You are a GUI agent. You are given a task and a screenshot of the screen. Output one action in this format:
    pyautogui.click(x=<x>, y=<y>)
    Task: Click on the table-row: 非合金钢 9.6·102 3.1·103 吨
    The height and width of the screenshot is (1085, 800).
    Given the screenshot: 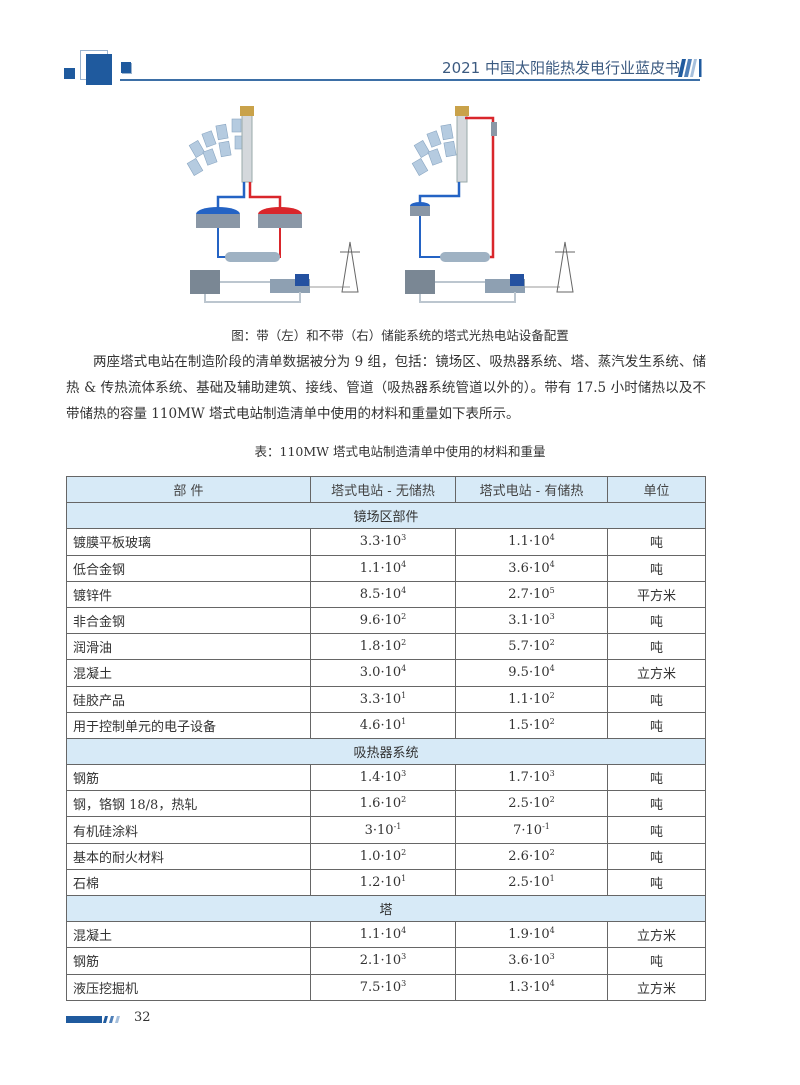 What is the action you would take?
    pyautogui.click(x=386, y=620)
    